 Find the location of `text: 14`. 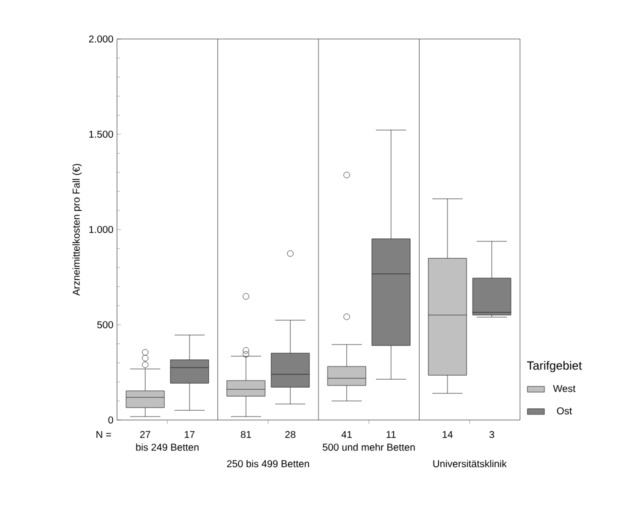

text: 14 is located at coordinates (447, 434).